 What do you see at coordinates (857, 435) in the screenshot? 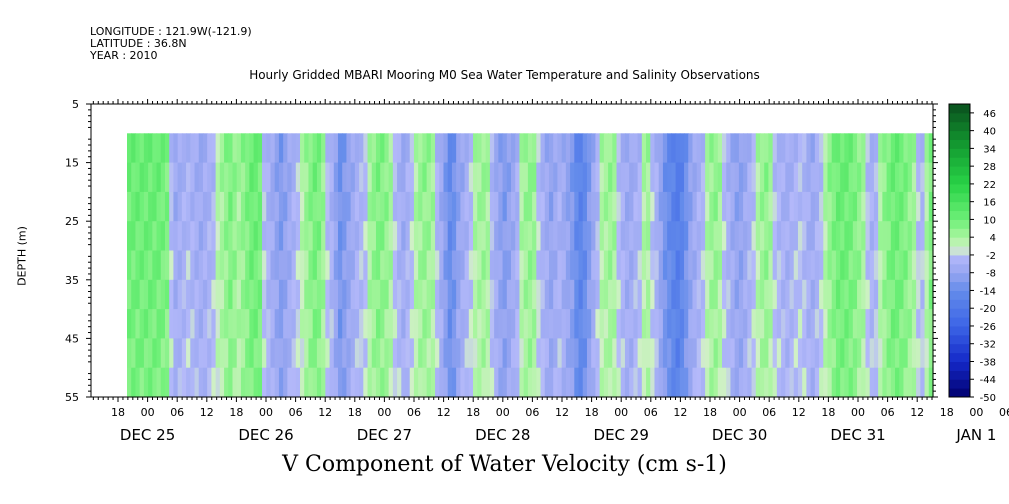
I see `x-date-label: DEC 31` at bounding box center [857, 435].